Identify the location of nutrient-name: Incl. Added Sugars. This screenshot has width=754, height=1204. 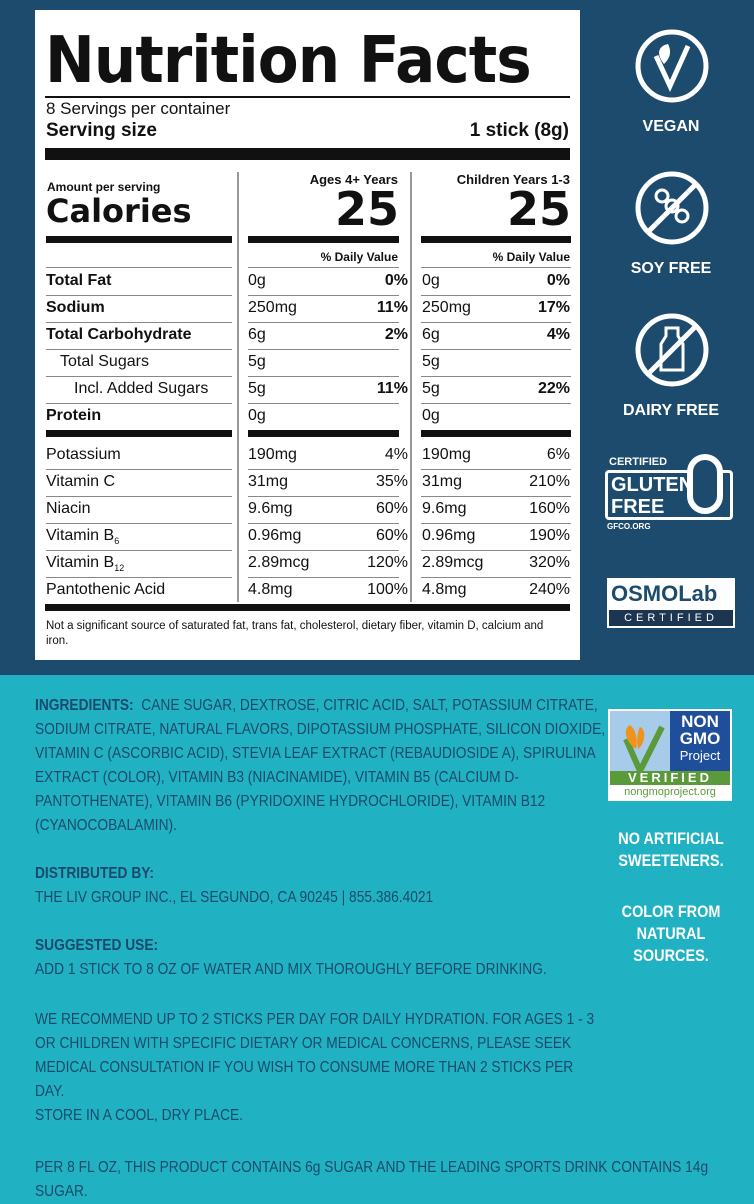
(141, 388).